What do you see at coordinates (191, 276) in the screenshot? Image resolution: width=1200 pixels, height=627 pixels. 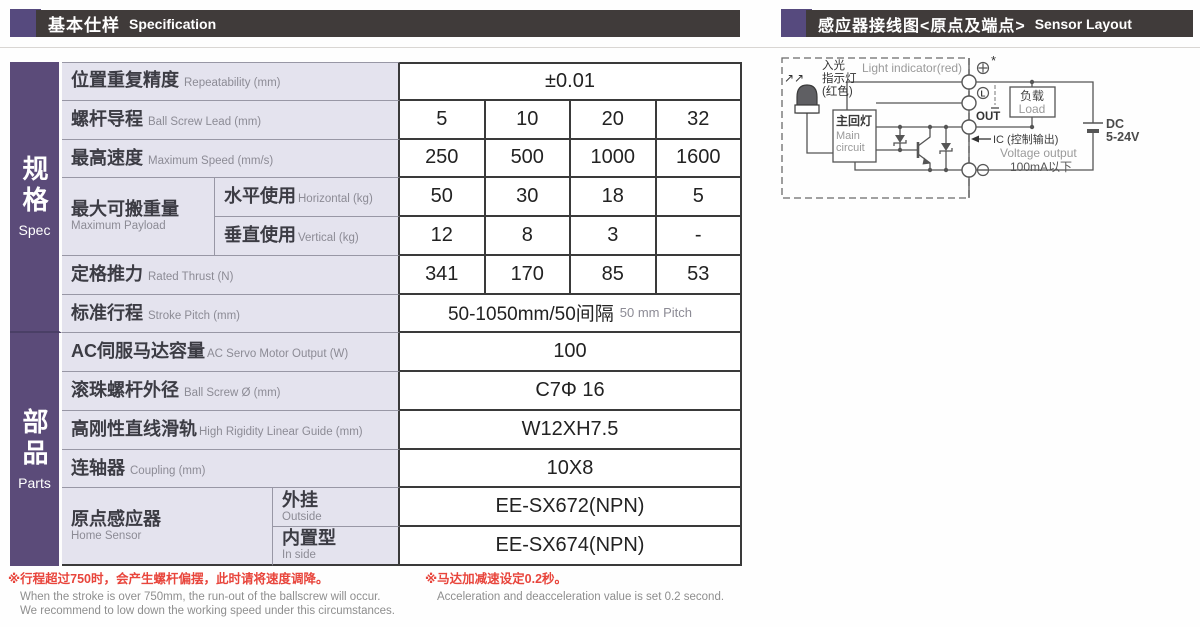 I see `label-en: Rated Thrust (N)` at bounding box center [191, 276].